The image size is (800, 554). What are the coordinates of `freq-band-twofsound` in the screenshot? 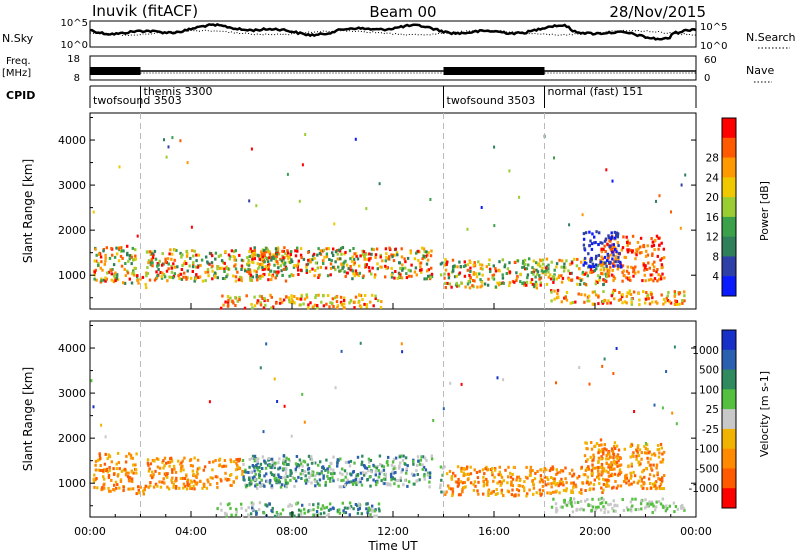 It's located at (115, 71).